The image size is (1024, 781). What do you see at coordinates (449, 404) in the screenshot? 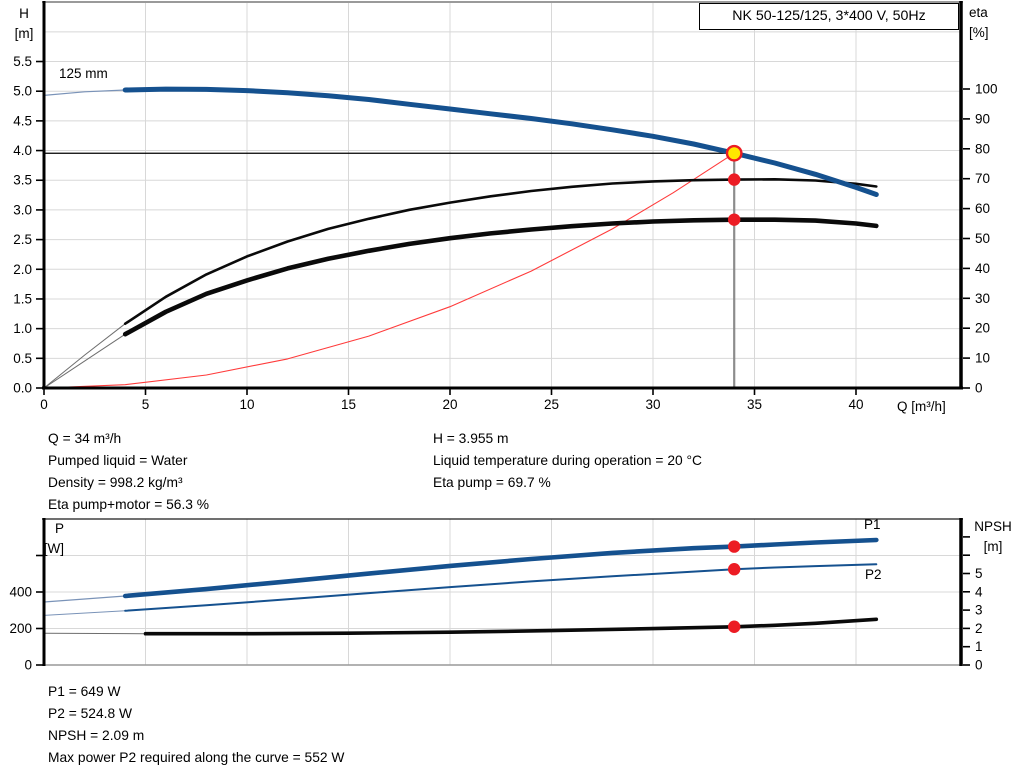
I see `x-axis-tick-label: 20` at bounding box center [449, 404].